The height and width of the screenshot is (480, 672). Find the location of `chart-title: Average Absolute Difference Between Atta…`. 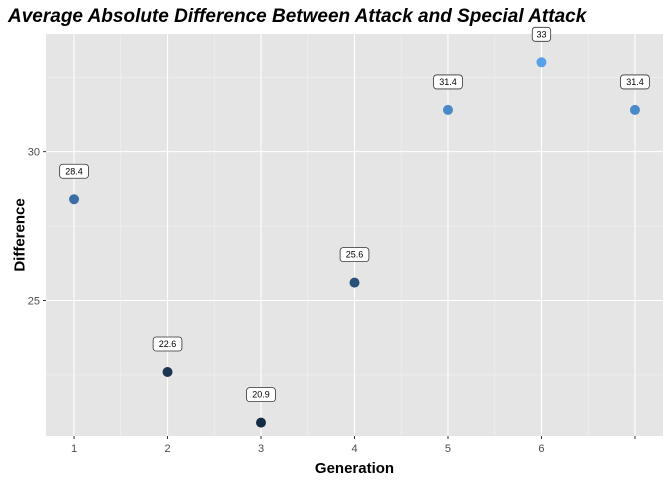

chart-title: Average Absolute Difference Between Atta… is located at coordinates (297, 16).